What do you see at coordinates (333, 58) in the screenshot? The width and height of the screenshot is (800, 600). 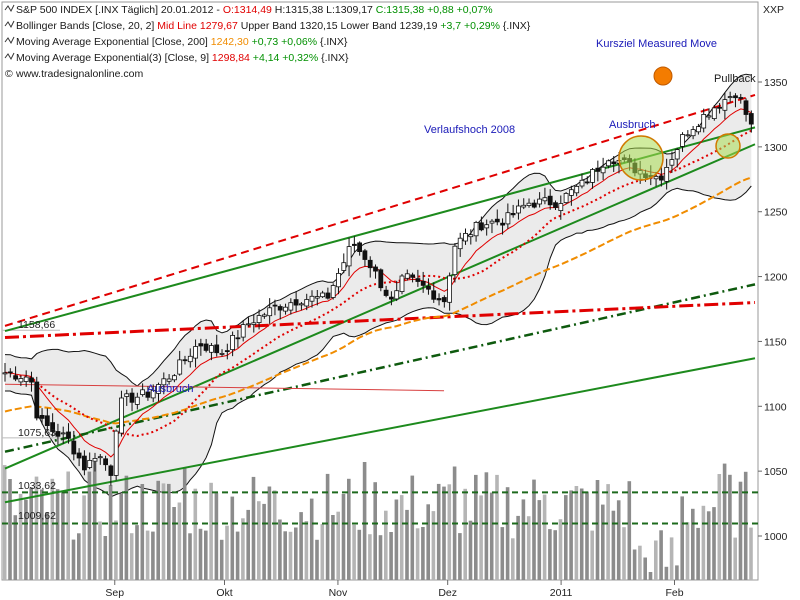 I see `legend-part: {.INX}` at bounding box center [333, 58].